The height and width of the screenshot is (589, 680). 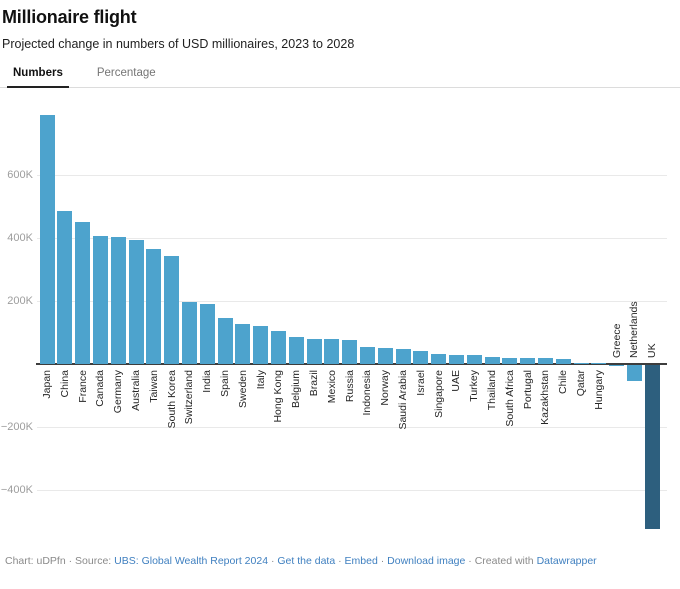 What do you see at coordinates (16, 490) in the screenshot?
I see `y-axis-tick-label: −400K` at bounding box center [16, 490].